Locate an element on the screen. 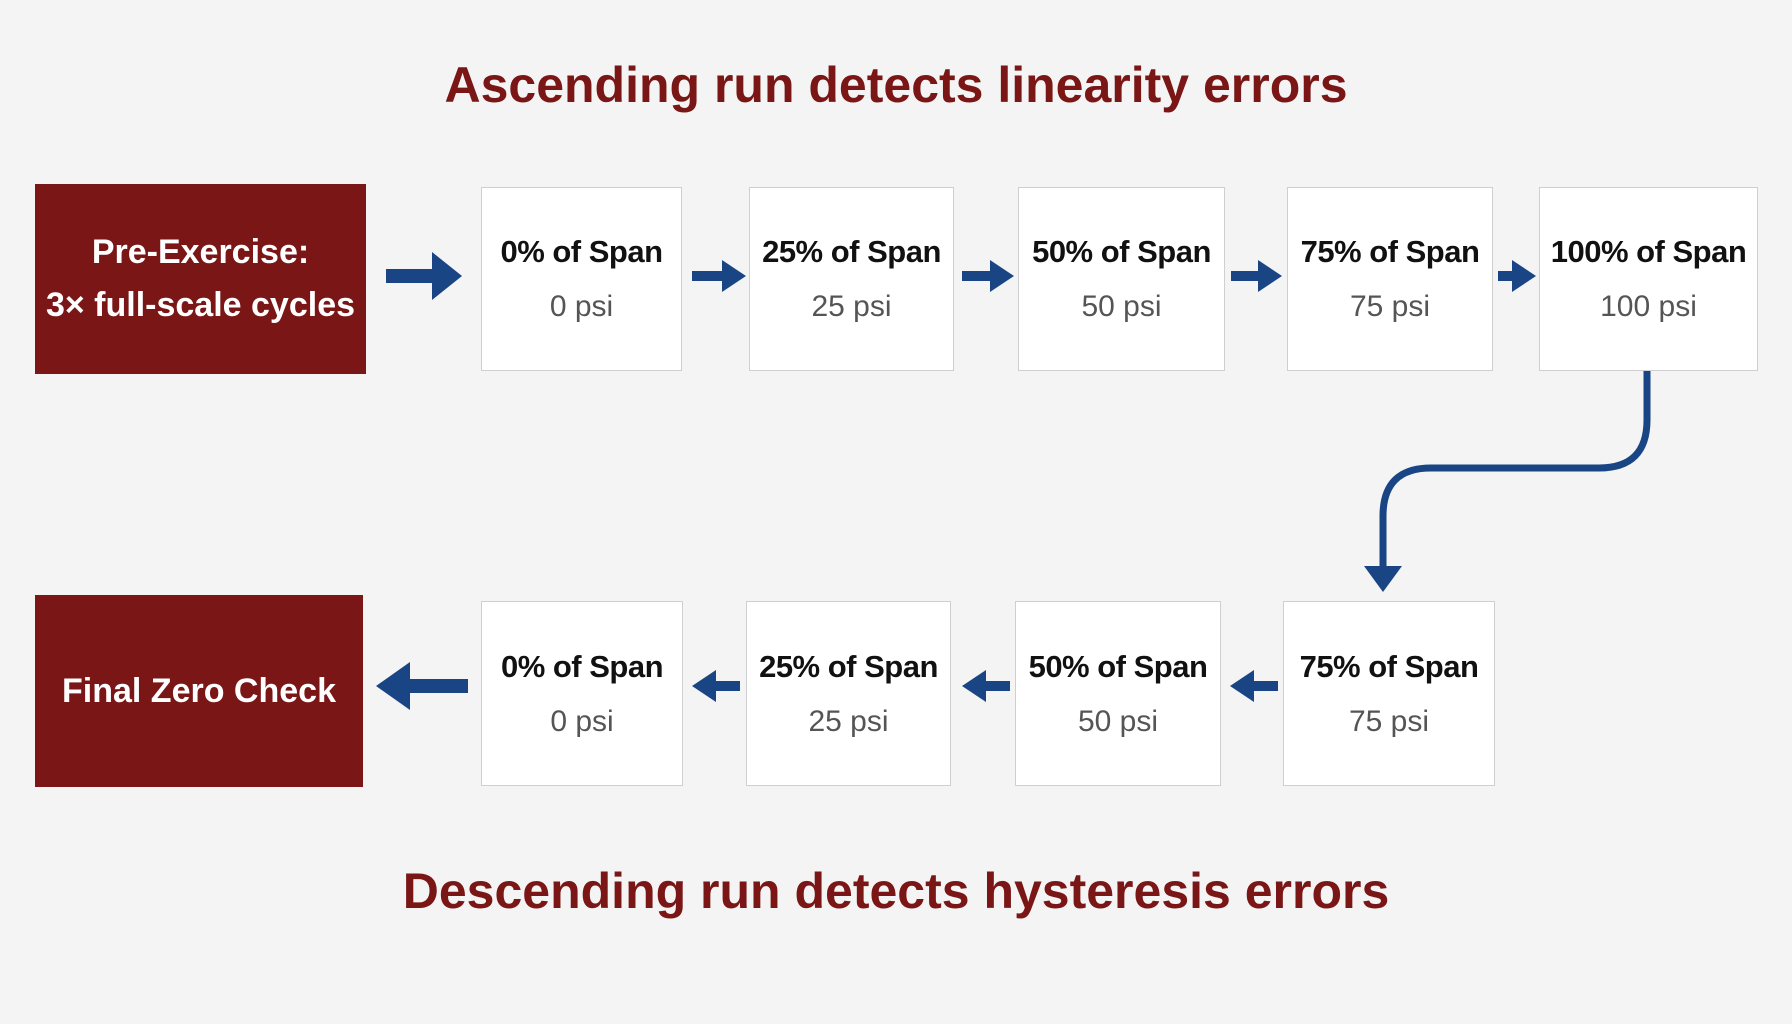 The width and height of the screenshot is (1792, 1024). step-label: 100% of Span is located at coordinates (1648, 251).